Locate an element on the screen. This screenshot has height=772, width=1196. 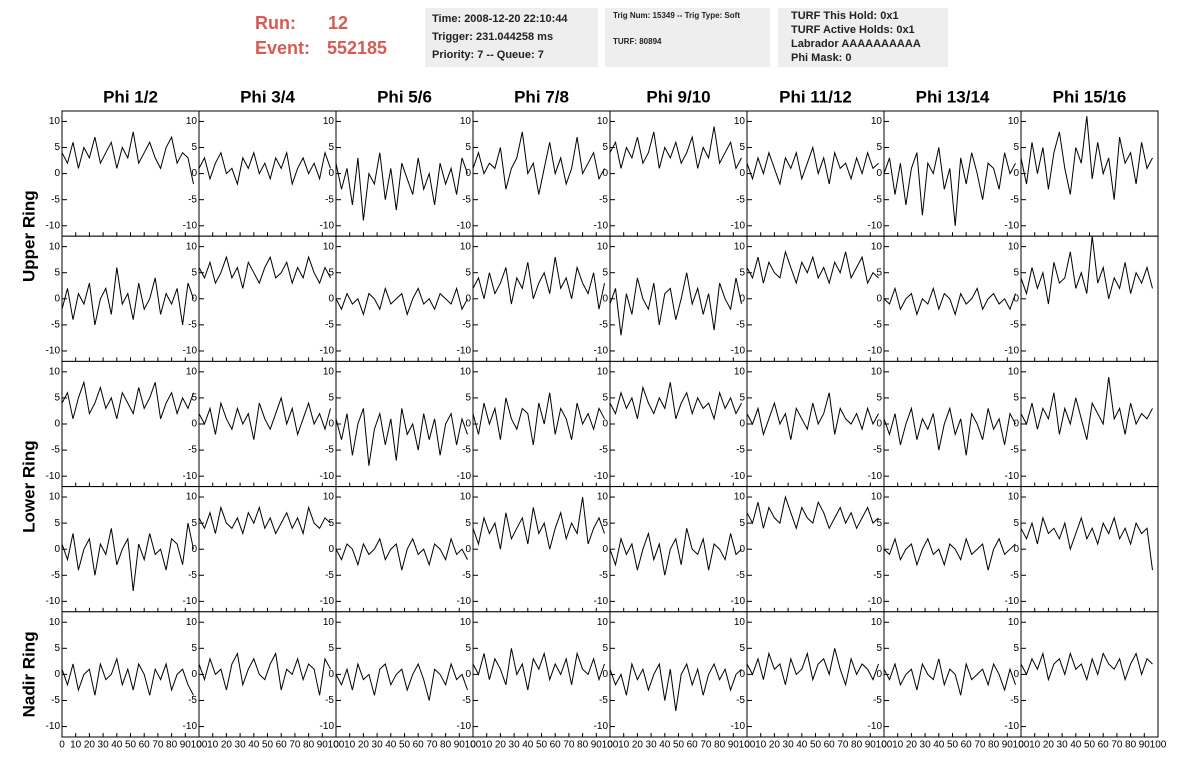
info-text: Time: 2008-12-20 22:10:44 is located at coordinates (500, 19).